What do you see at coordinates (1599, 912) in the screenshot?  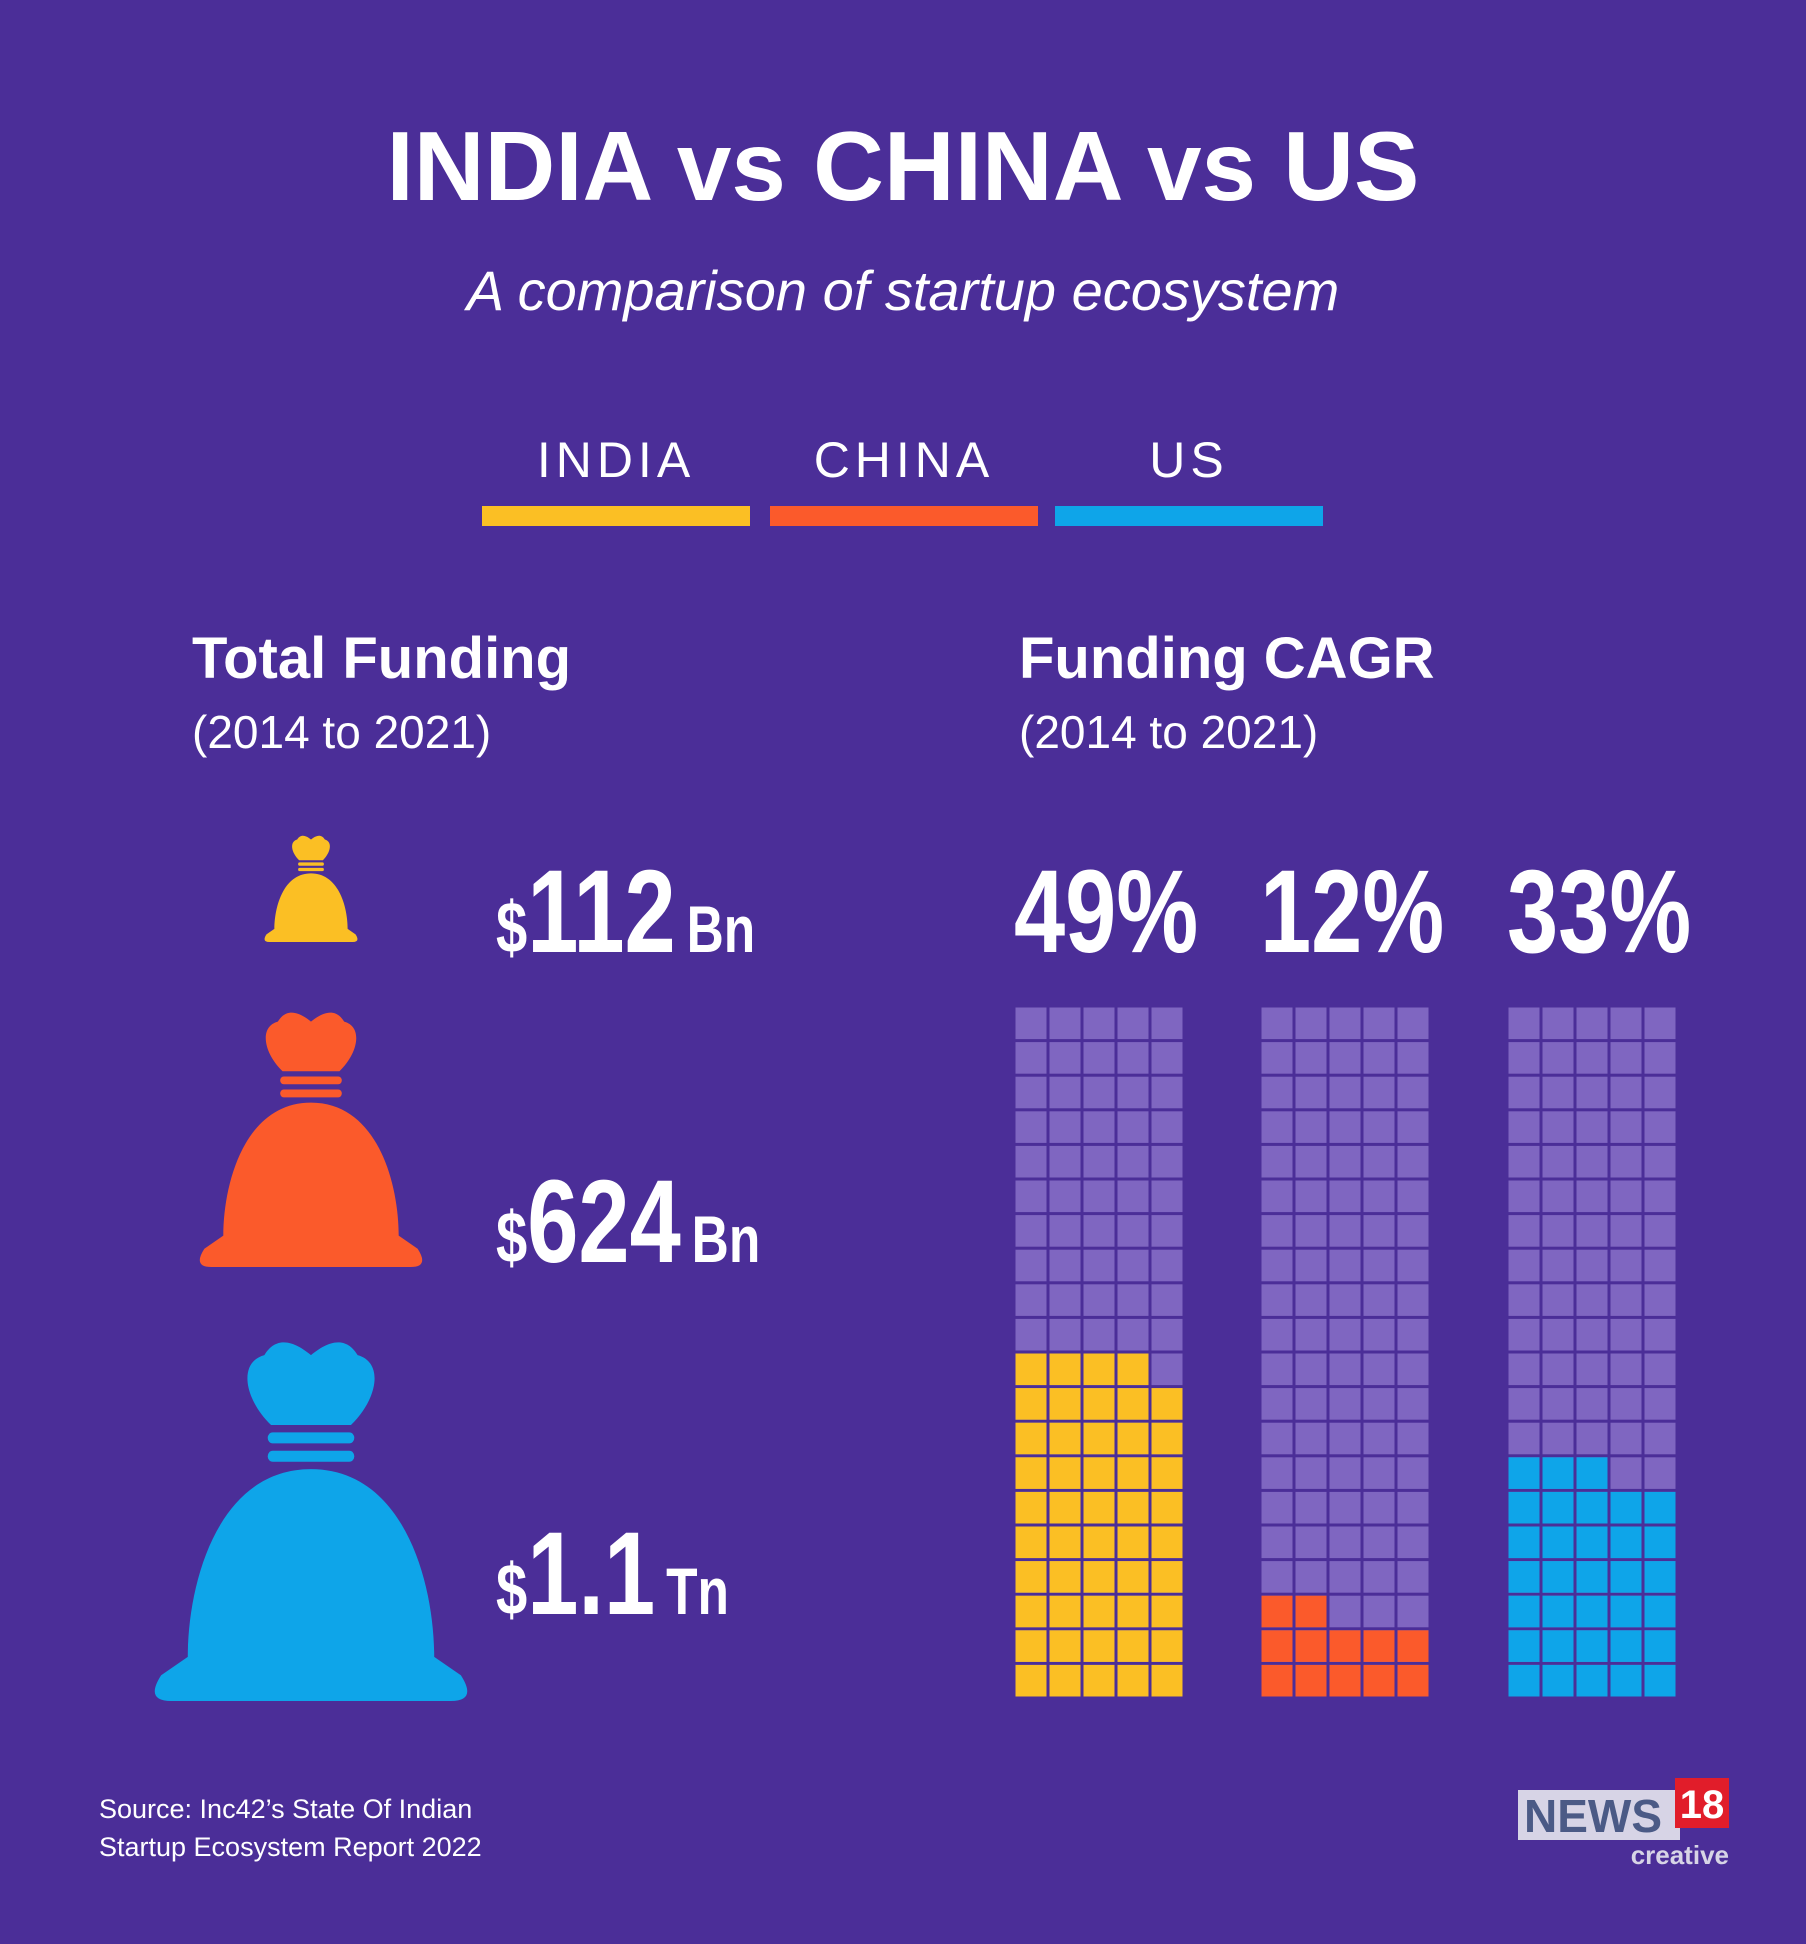 I see `value-label: 33%` at bounding box center [1599, 912].